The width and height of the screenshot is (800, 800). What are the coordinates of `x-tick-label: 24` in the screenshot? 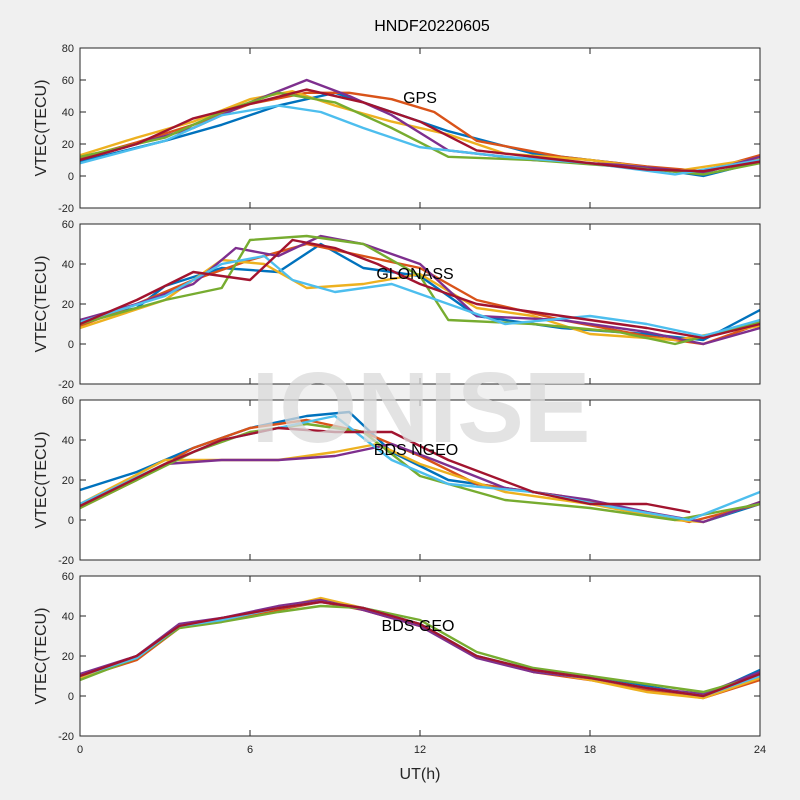 It's located at (760, 750).